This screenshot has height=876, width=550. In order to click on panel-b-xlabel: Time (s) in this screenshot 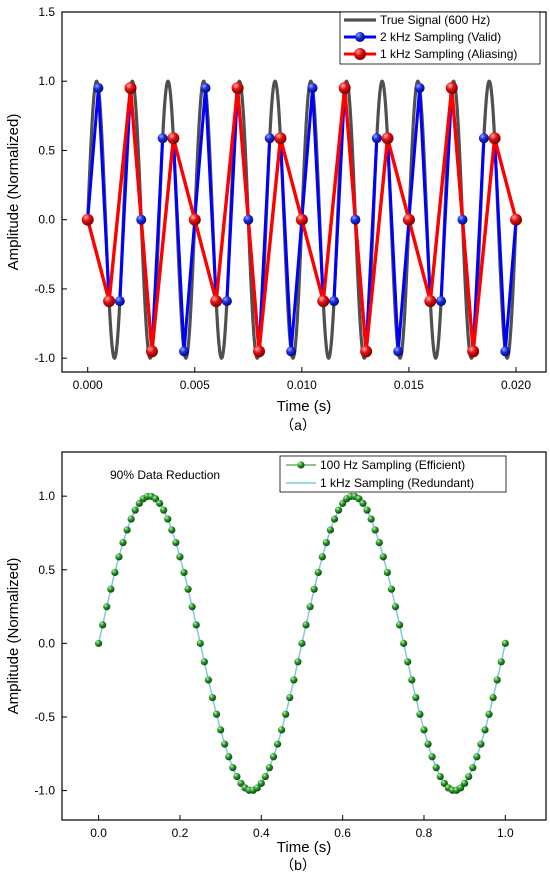, I will do `click(304, 847)`.